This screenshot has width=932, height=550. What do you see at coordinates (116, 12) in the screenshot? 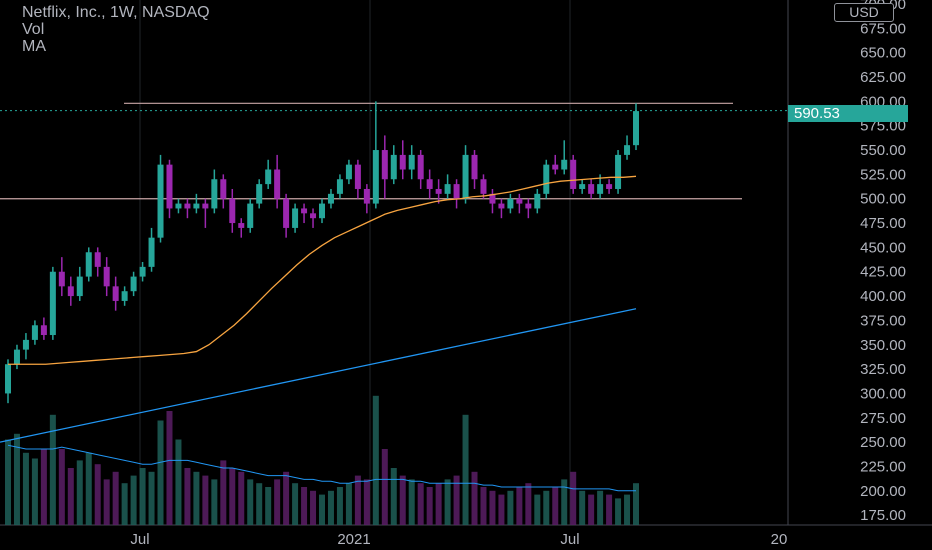
I see `symbol-title: Netflix, Inc., 1W, NASDAQ` at bounding box center [116, 12].